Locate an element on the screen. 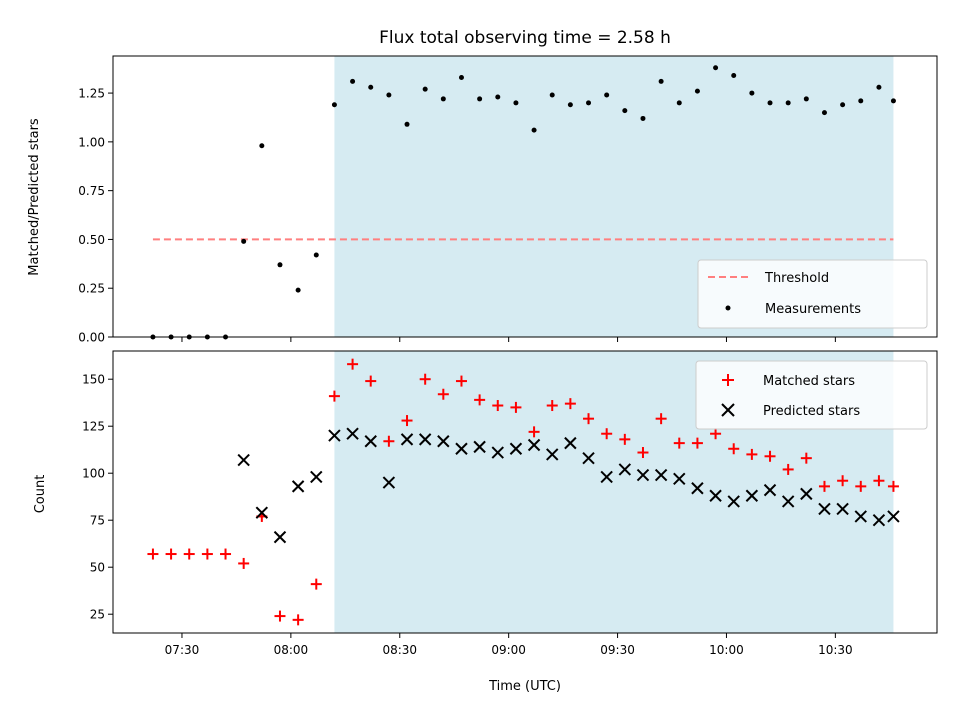 The width and height of the screenshot is (960, 720). top-legend-box is located at coordinates (812, 294).